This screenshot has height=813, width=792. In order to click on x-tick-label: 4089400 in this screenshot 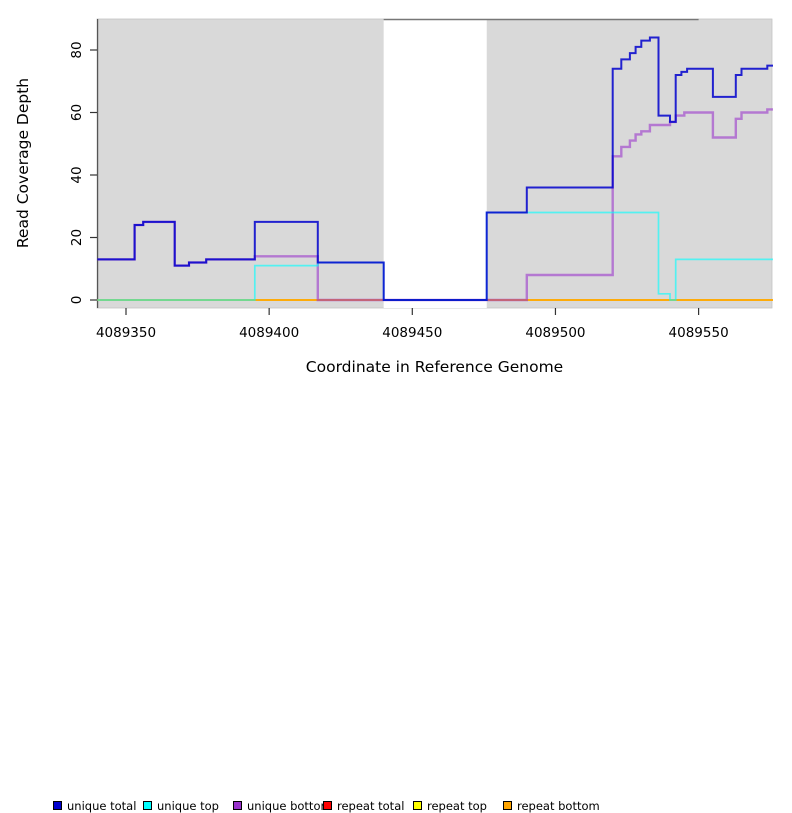, I will do `click(269, 333)`.